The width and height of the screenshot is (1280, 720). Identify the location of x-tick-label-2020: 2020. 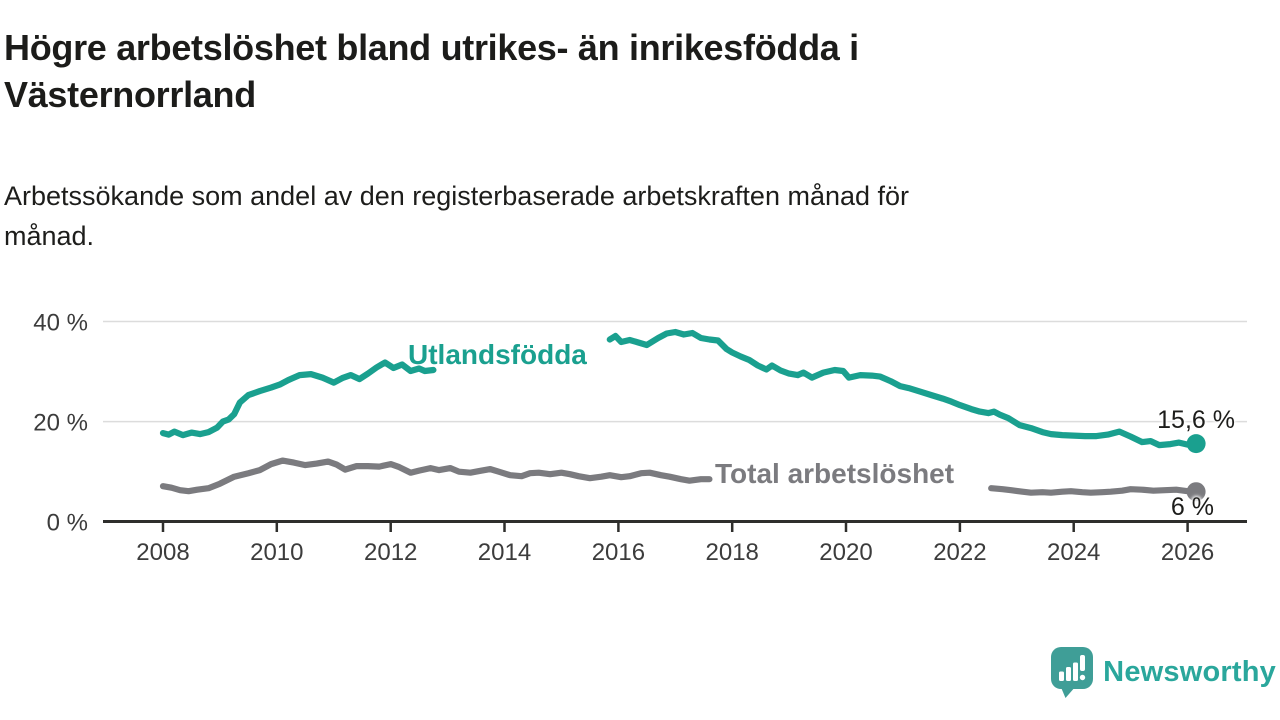
(845, 552).